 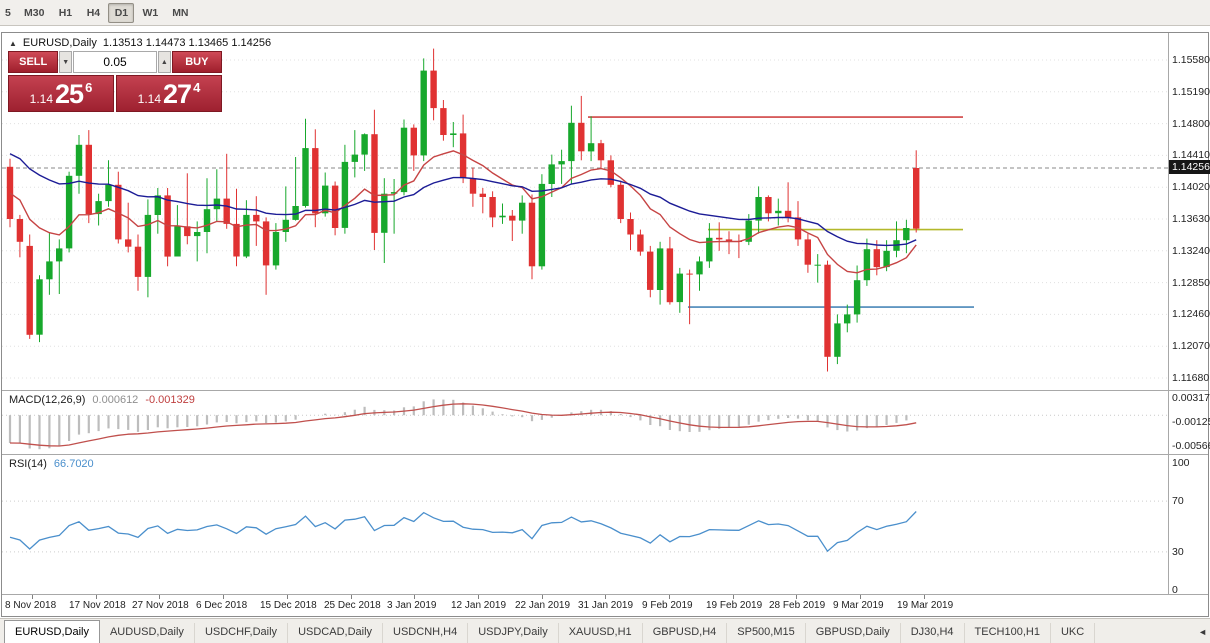 What do you see at coordinates (47, 400) in the screenshot?
I see `macd-title: MACD(12,26,9)` at bounding box center [47, 400].